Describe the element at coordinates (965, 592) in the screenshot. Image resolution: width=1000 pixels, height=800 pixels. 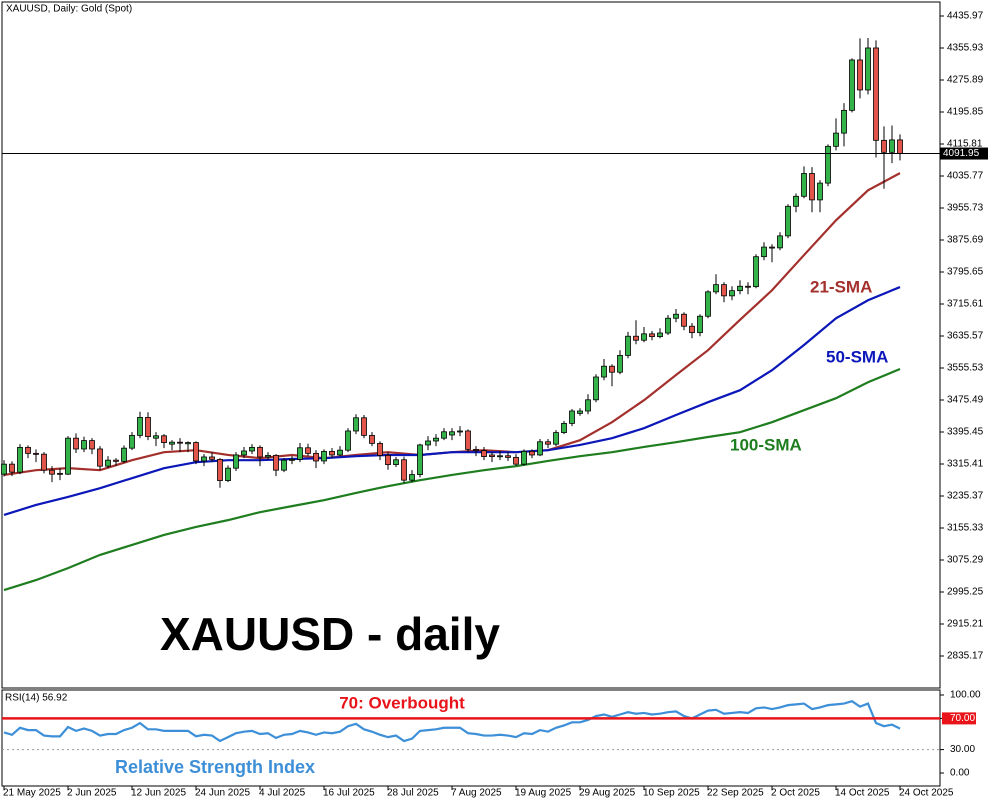
I see `y-tick-label: 2995.25` at that location.